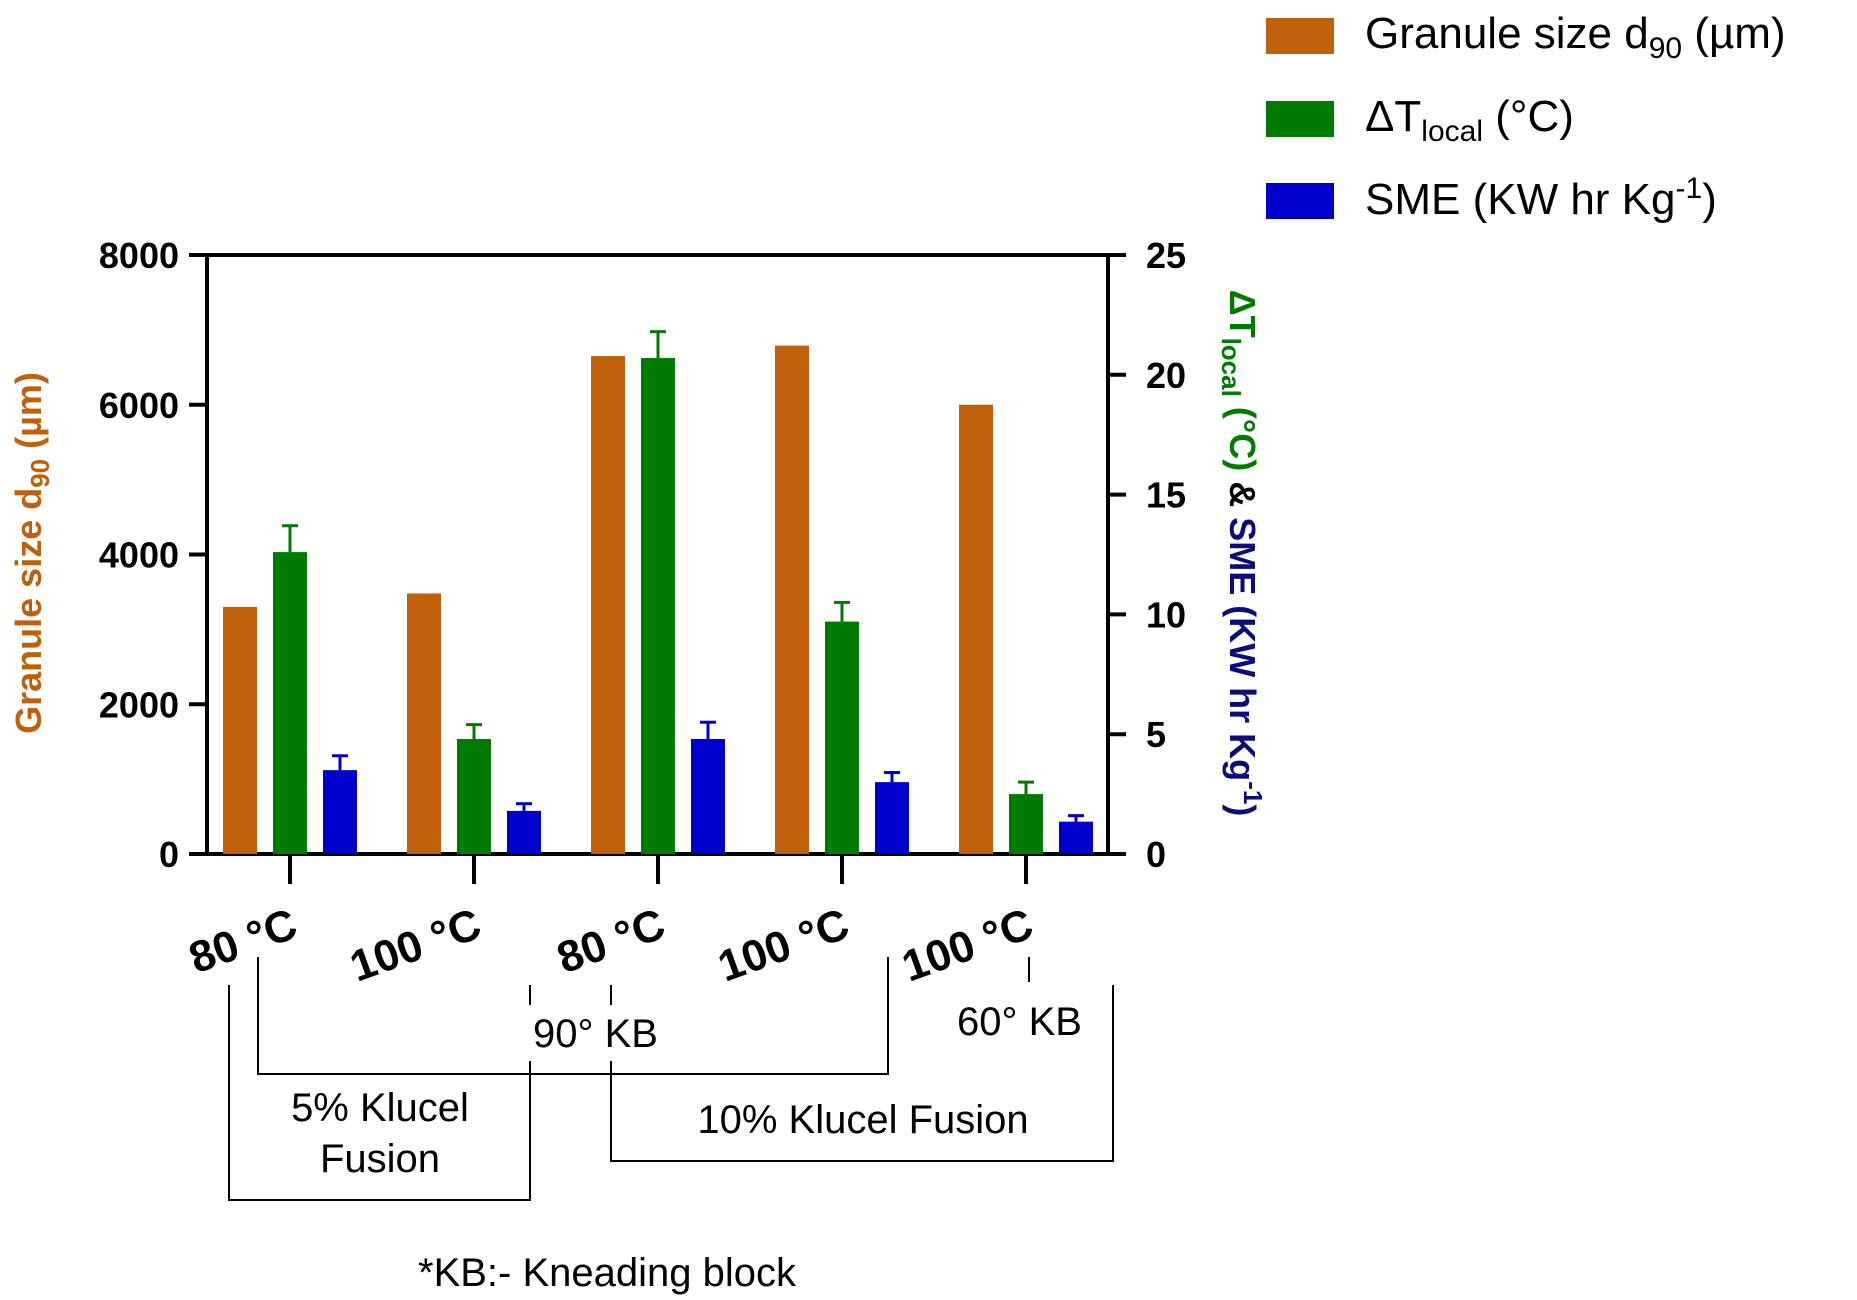 This screenshot has height=1300, width=1857. Describe the element at coordinates (595, 1034) in the screenshot. I see `label-90kb: 90° KB` at that location.